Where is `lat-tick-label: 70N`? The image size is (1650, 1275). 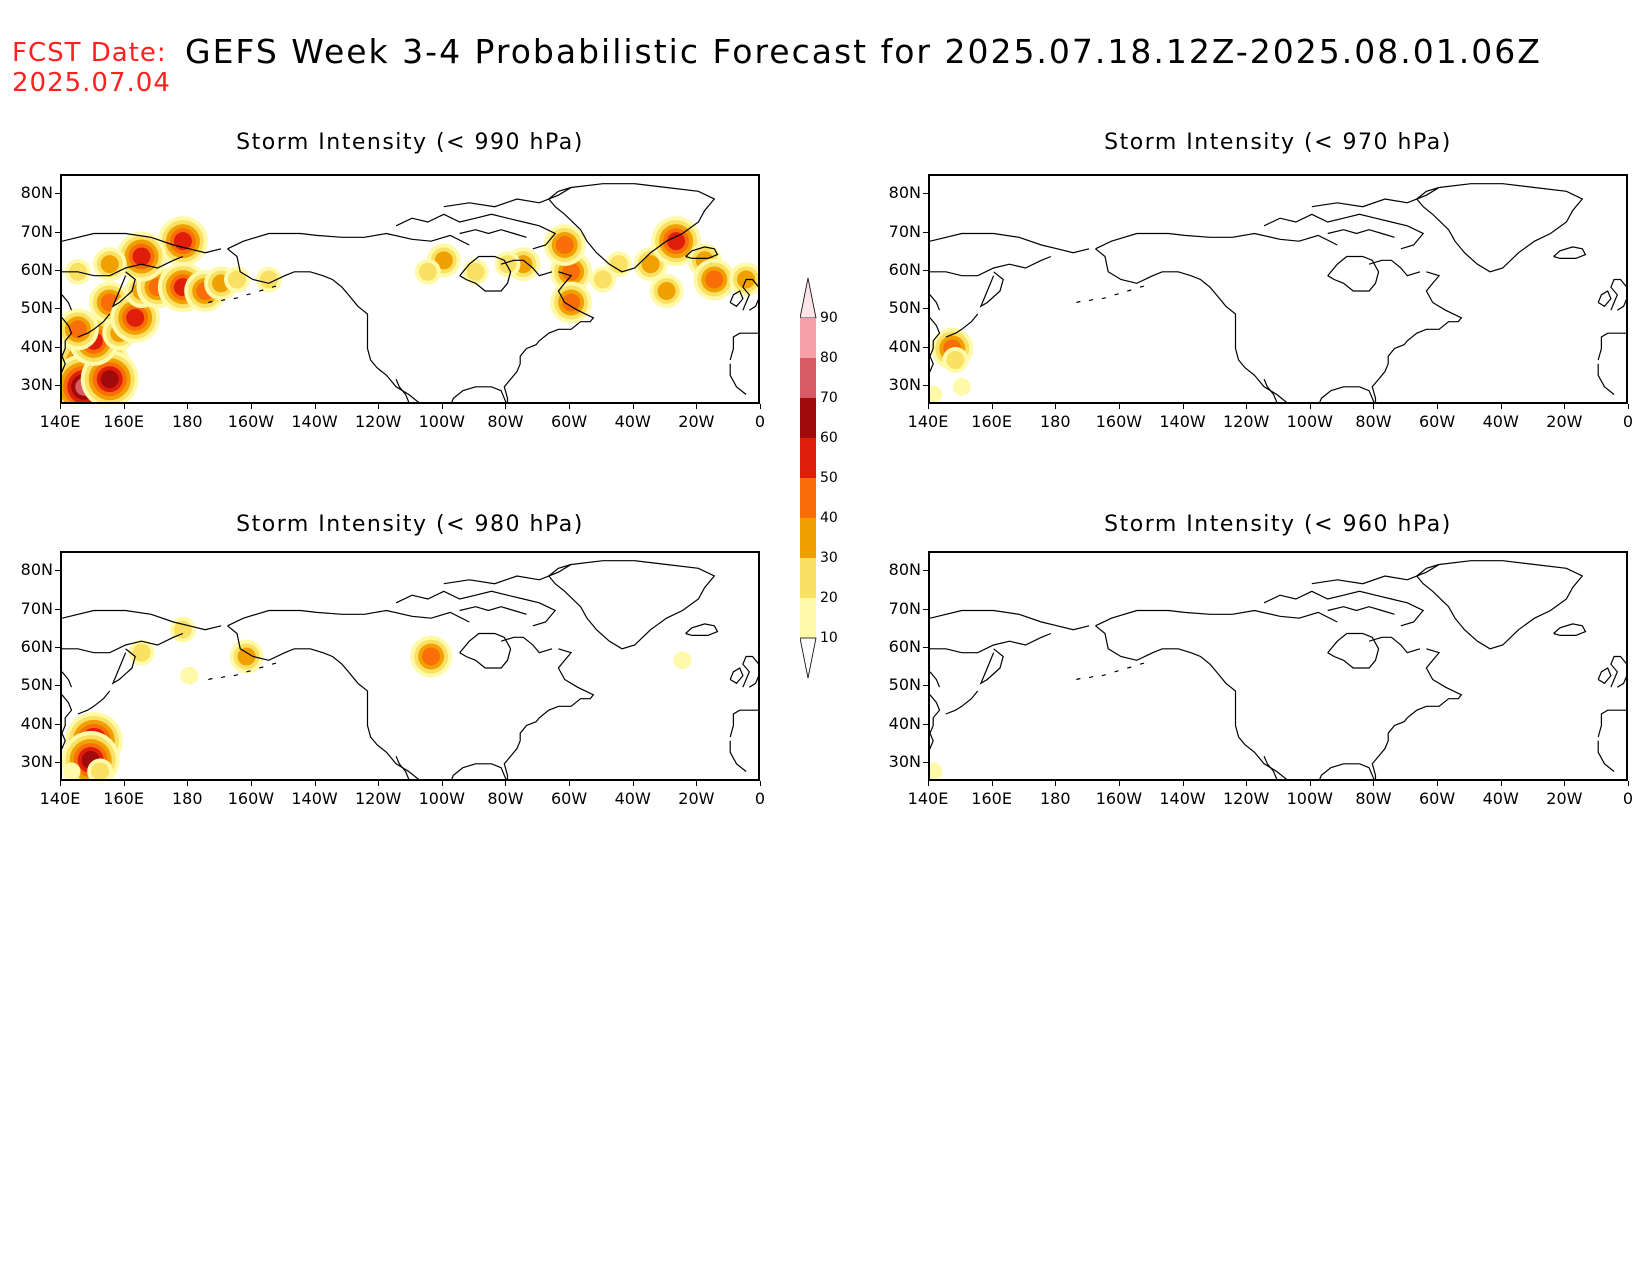 lat-tick-label: 70N is located at coordinates (36, 231).